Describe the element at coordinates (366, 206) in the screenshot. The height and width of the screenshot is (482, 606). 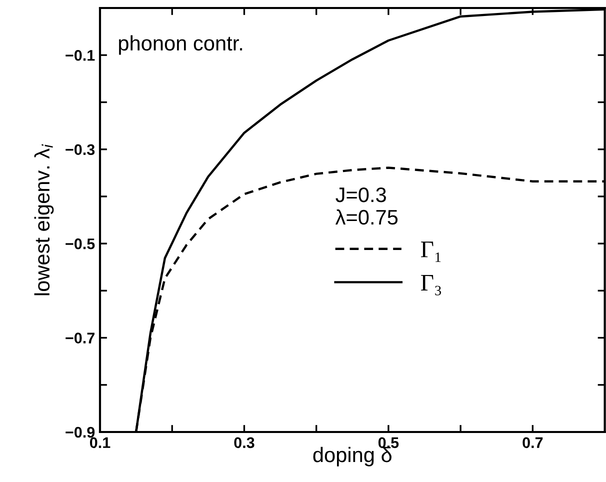
I see `legend-title: J=0.3 λ=0.75` at that location.